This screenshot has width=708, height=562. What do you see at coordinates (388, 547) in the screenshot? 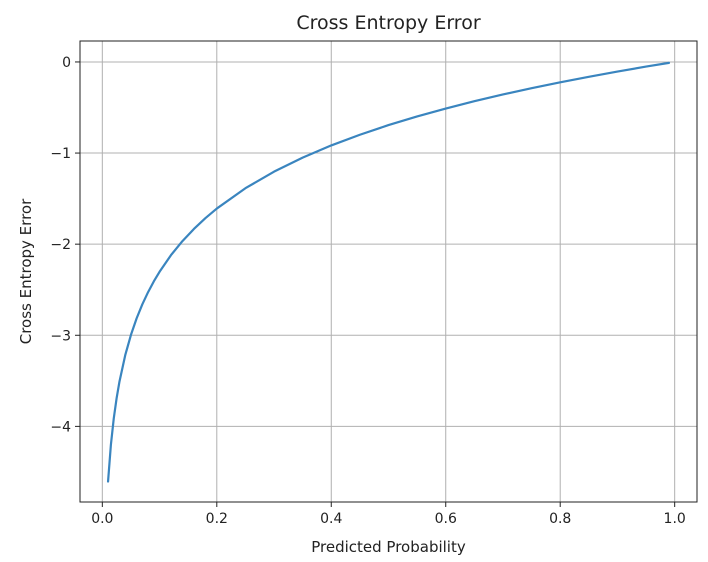
I see `x-axis-label: Predicted Probability` at bounding box center [388, 547].